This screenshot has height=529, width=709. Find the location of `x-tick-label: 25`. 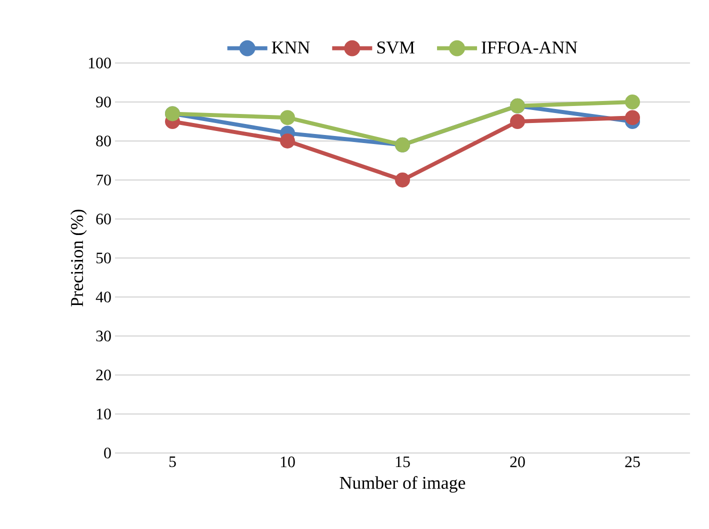

x-tick-label: 25 is located at coordinates (632, 462).